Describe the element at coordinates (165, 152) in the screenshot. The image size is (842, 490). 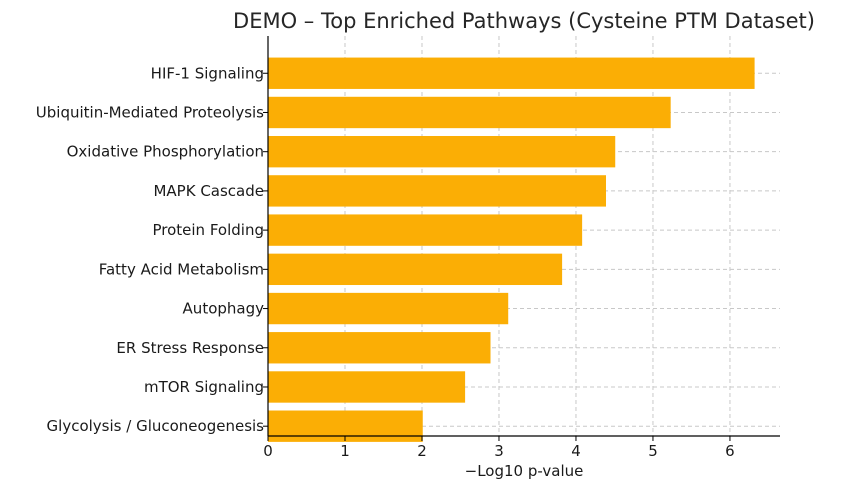
I see `category-label-2: Oxidative Phosphorylation` at that location.